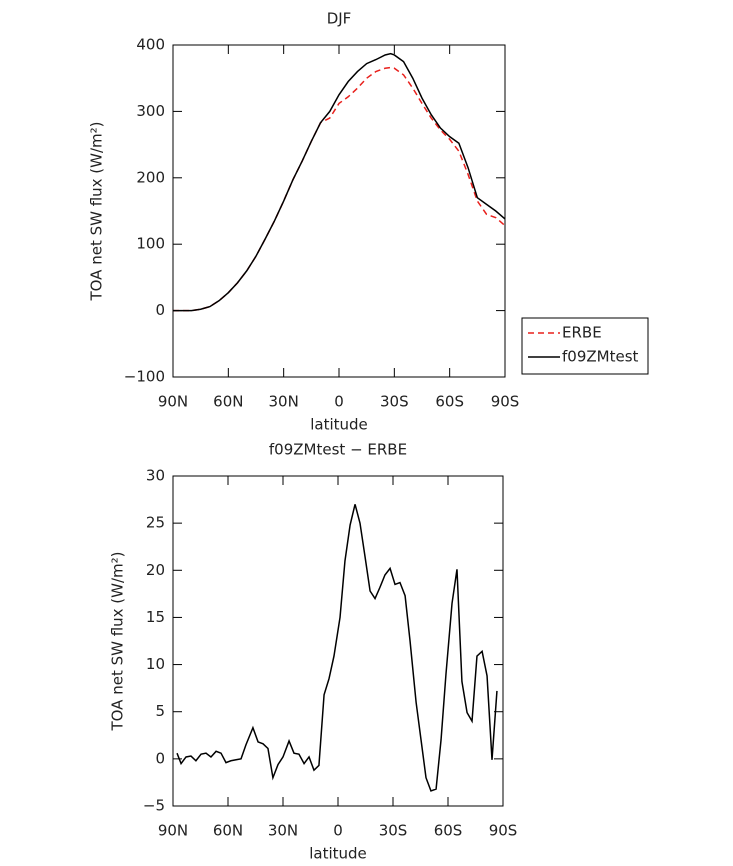 Image resolution: width=733 pixels, height=866 pixels. Describe the element at coordinates (154, 806) in the screenshot. I see `y-tick-label: −5` at that location.